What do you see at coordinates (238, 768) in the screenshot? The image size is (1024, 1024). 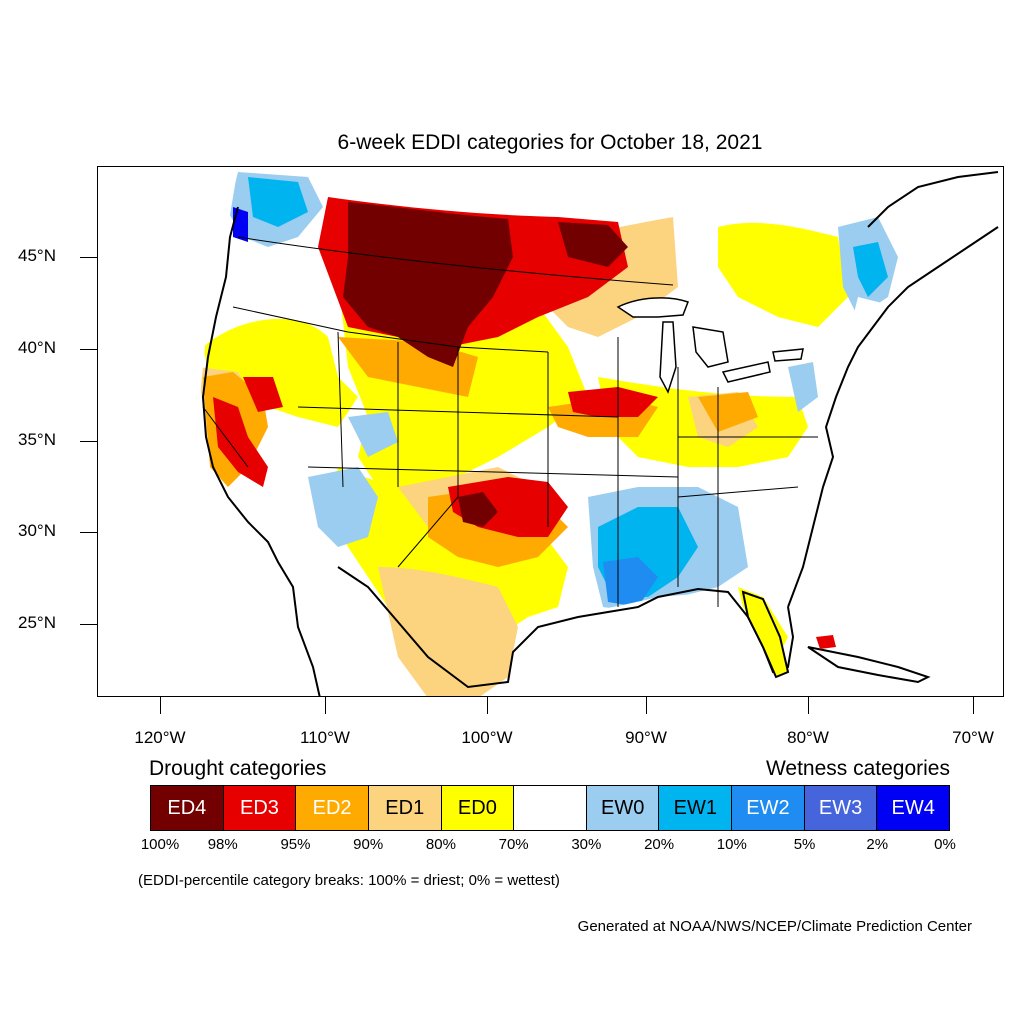 I see `drought-categories-heading: Drought categories` at bounding box center [238, 768].